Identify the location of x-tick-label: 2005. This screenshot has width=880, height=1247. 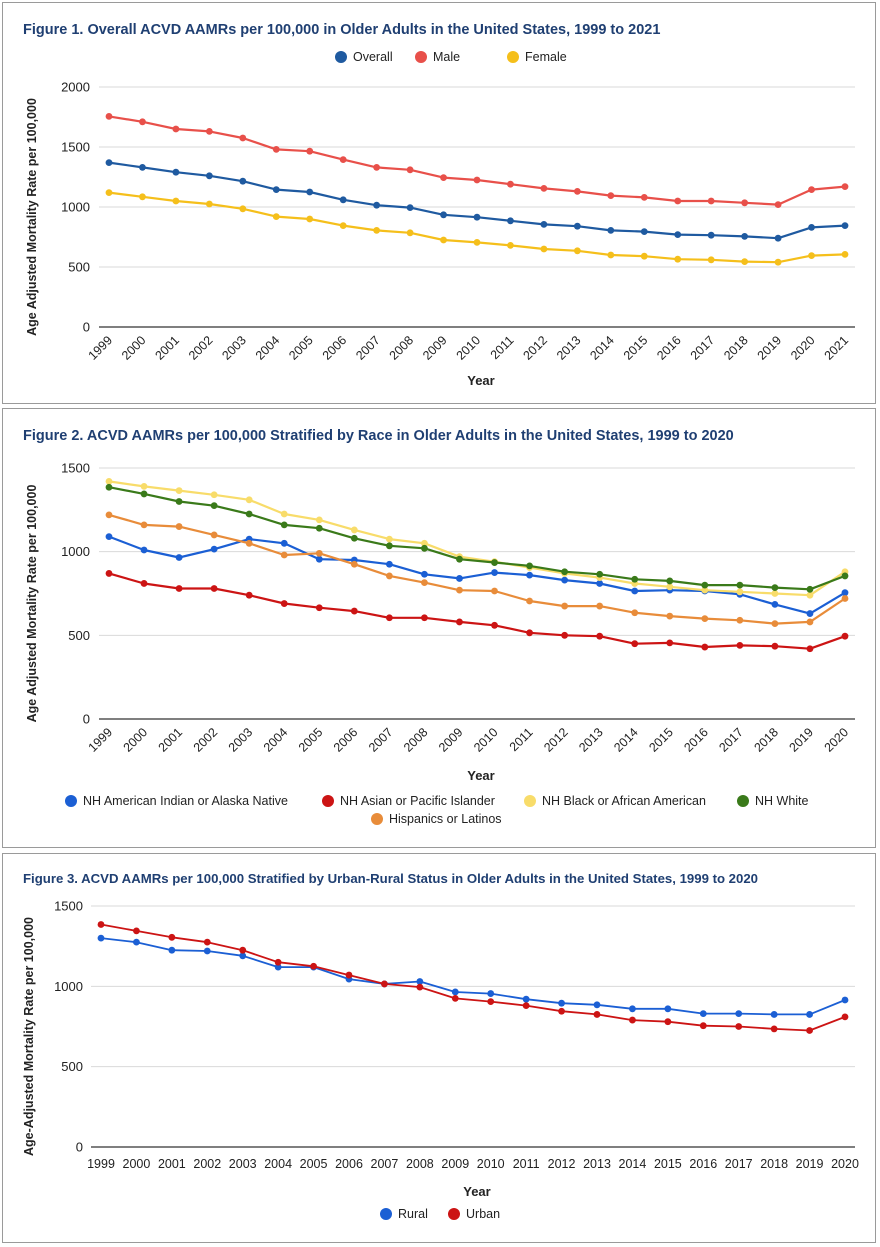
(314, 1164).